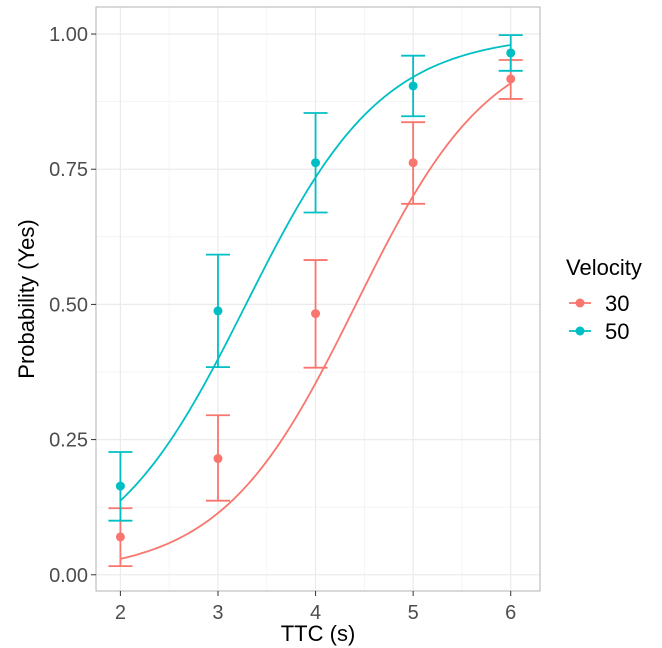  What do you see at coordinates (315, 613) in the screenshot?
I see `x-tick-label: 4` at bounding box center [315, 613].